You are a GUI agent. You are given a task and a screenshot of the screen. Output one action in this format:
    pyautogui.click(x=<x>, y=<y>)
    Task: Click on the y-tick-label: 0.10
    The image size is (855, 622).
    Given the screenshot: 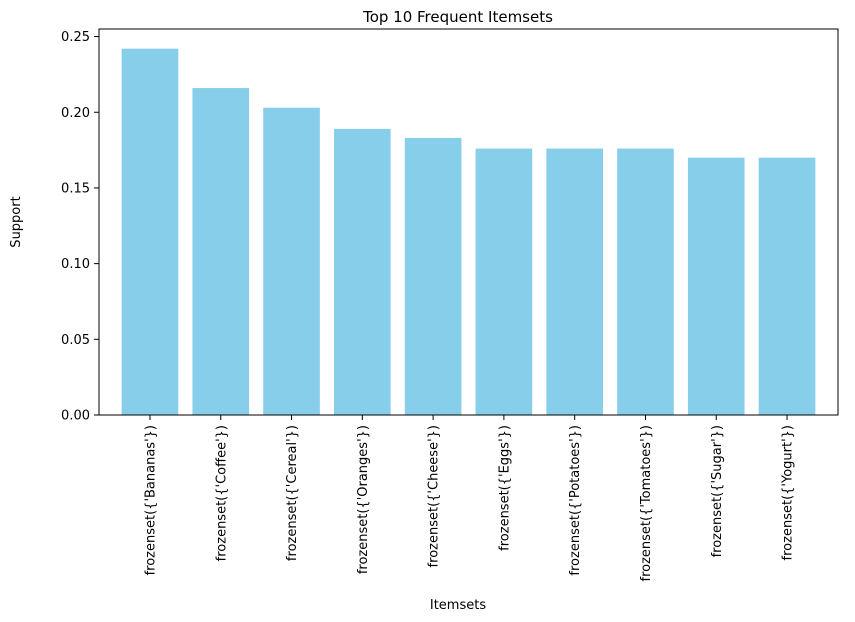 What is the action you would take?
    pyautogui.click(x=75, y=264)
    